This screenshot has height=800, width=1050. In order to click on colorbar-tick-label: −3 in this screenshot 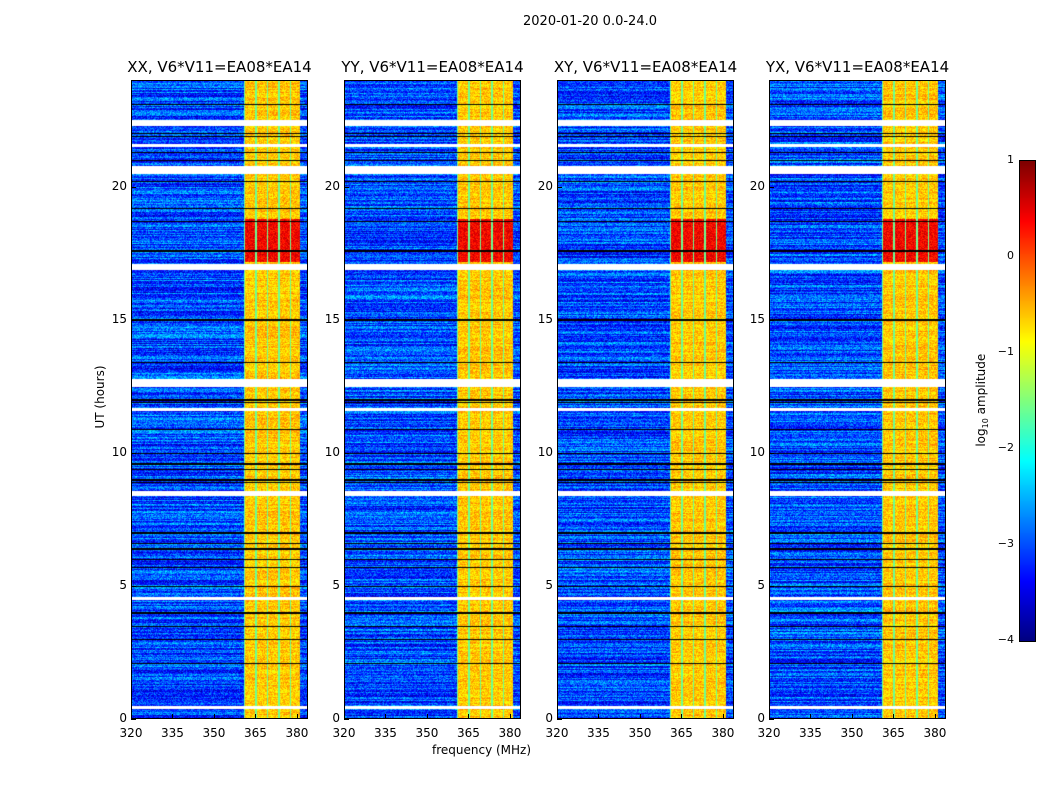, I will do `click(1005, 543)`.